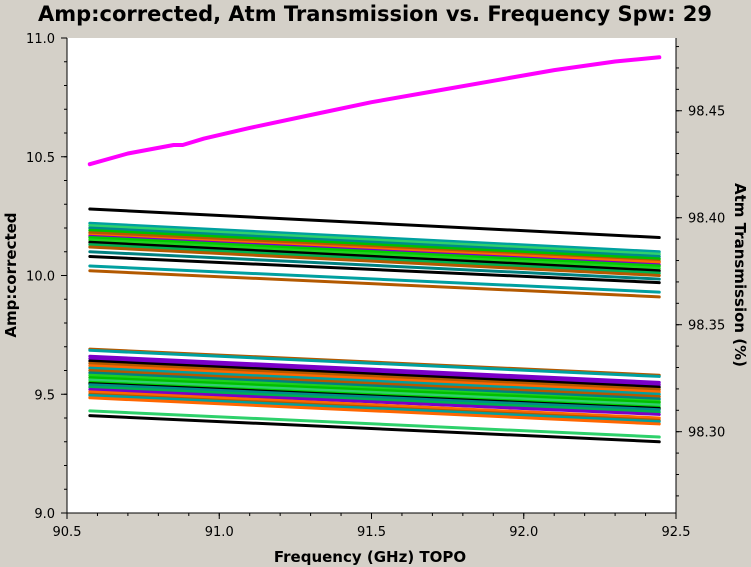 This screenshot has width=751, height=567. I want to click on x-tick-label: 91.0, so click(219, 532).